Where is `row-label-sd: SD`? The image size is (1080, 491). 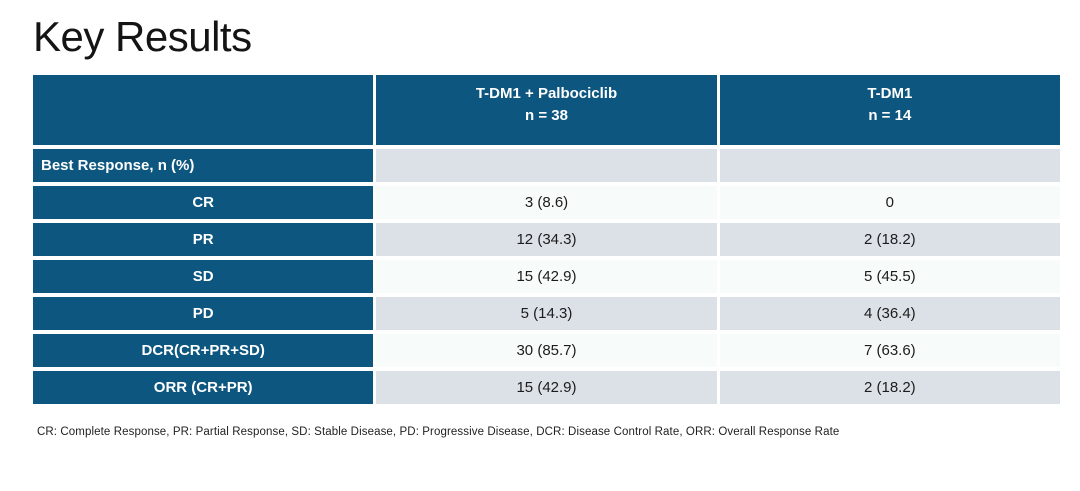 row-label-sd: SD is located at coordinates (203, 276).